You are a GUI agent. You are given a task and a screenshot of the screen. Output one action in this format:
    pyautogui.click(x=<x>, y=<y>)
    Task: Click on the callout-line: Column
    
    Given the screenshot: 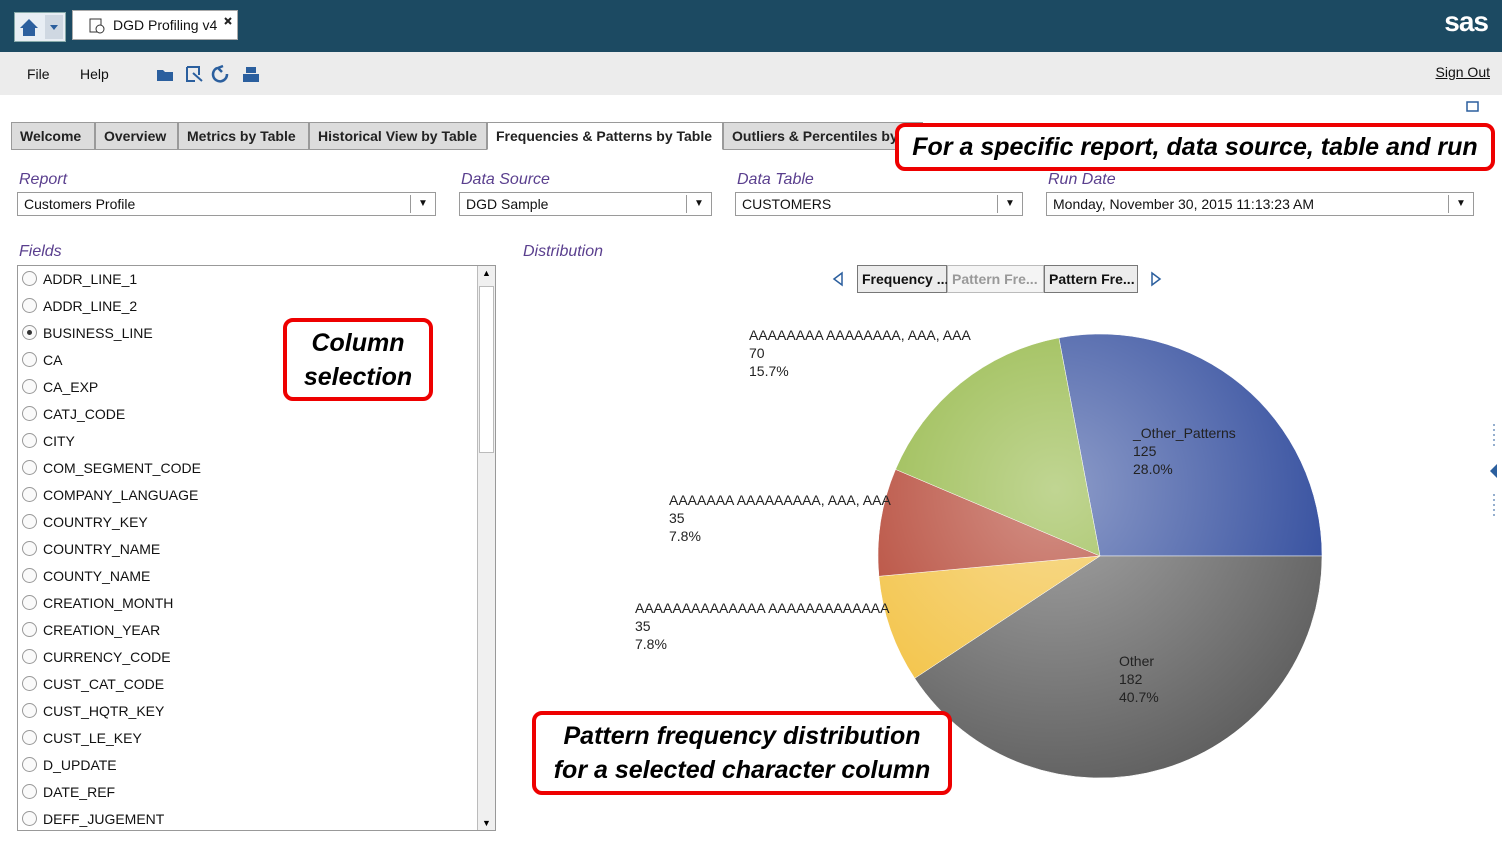 What is the action you would take?
    pyautogui.click(x=358, y=342)
    